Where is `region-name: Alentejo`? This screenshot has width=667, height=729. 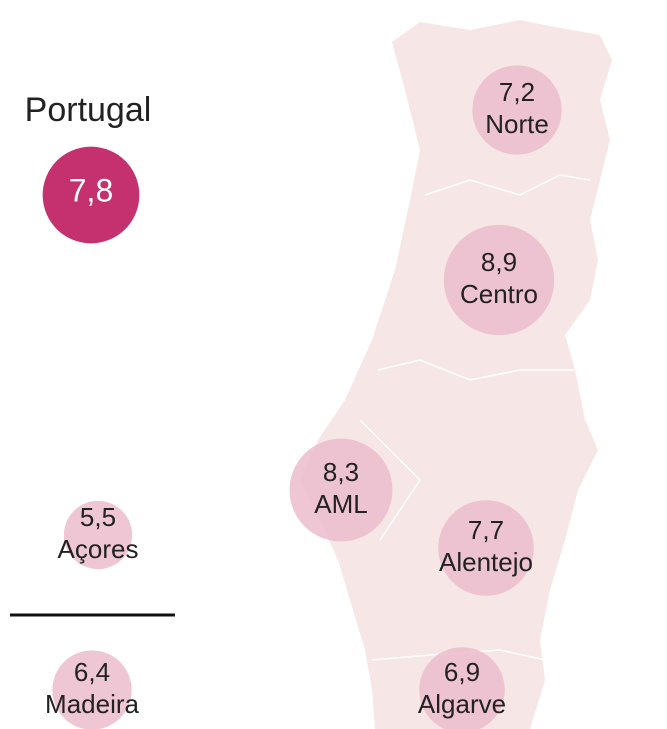
region-name: Alentejo is located at coordinates (486, 562).